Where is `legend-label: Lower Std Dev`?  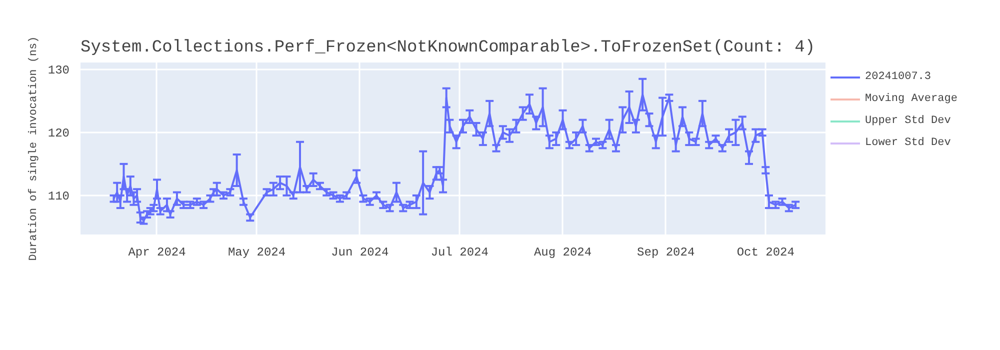 legend-label: Lower Std Dev is located at coordinates (908, 143).